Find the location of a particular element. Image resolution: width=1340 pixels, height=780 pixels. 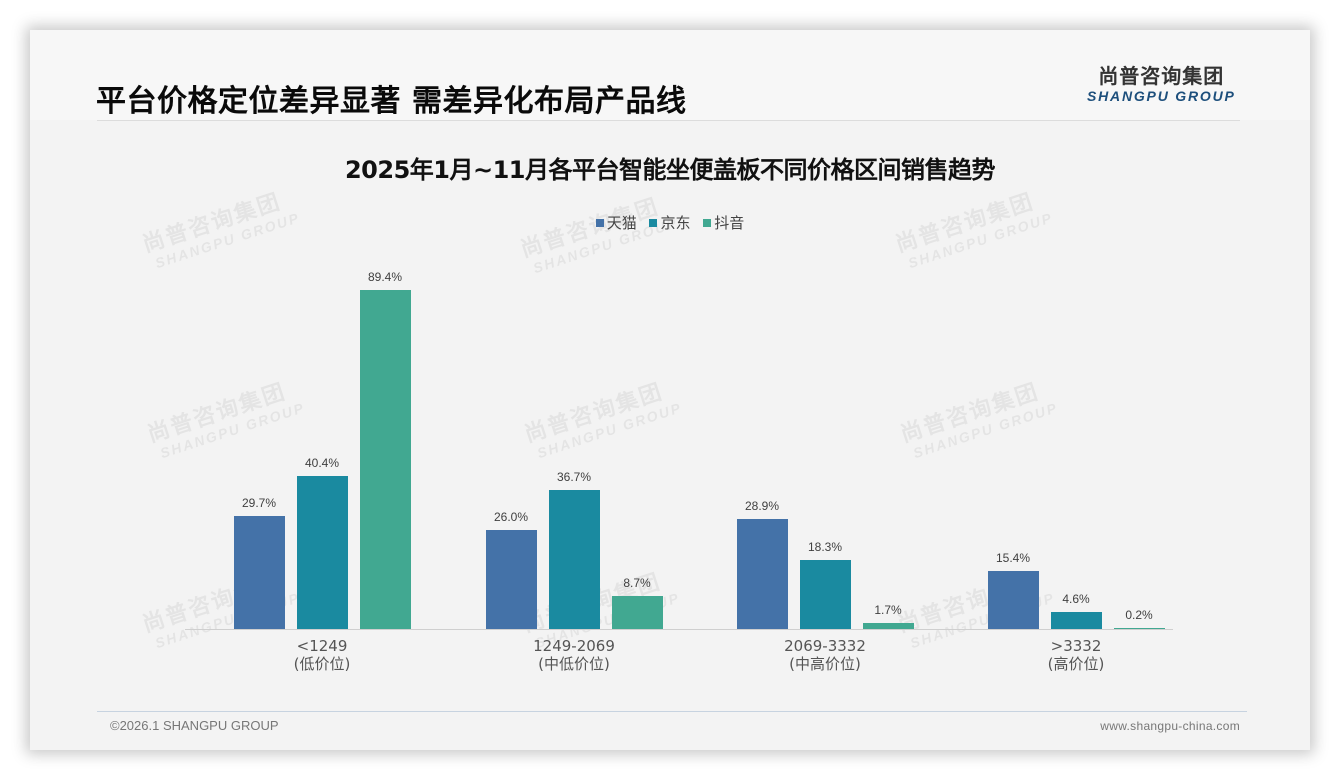

category-tier: (低价位) is located at coordinates (322, 664).